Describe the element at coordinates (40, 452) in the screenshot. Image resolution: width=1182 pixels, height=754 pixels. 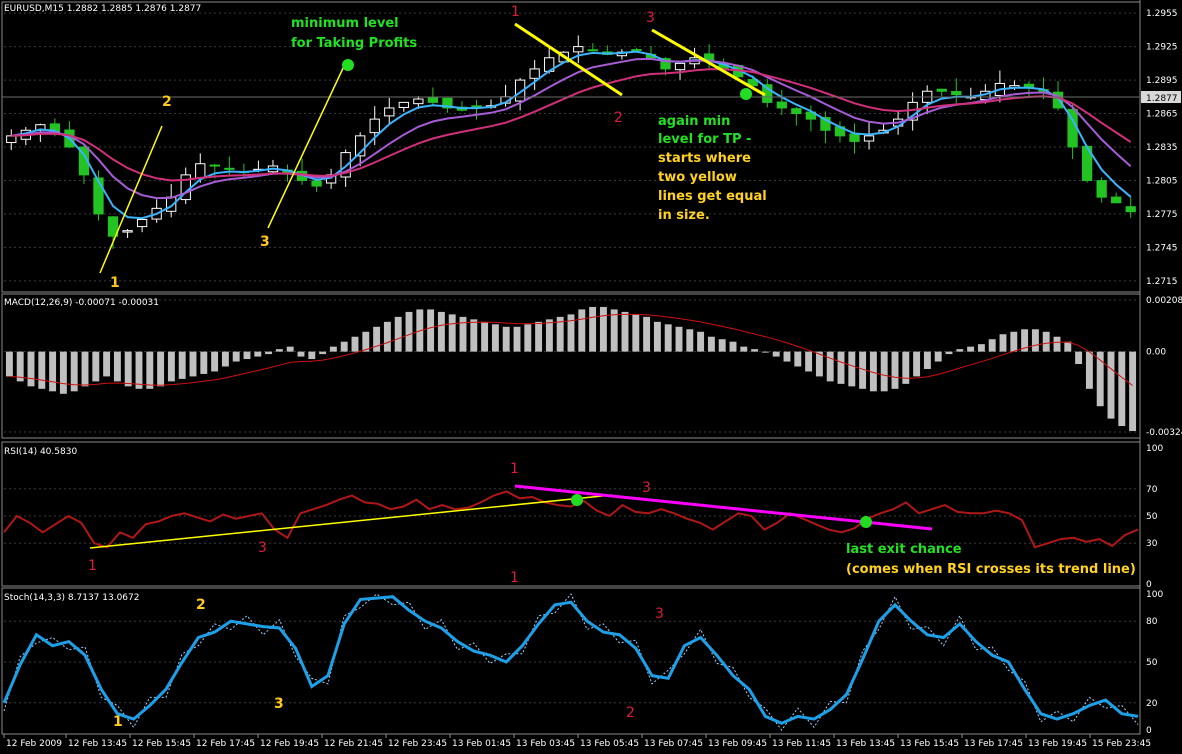
I see `rsi-panel-header: RSI(14) 40.5830` at that location.